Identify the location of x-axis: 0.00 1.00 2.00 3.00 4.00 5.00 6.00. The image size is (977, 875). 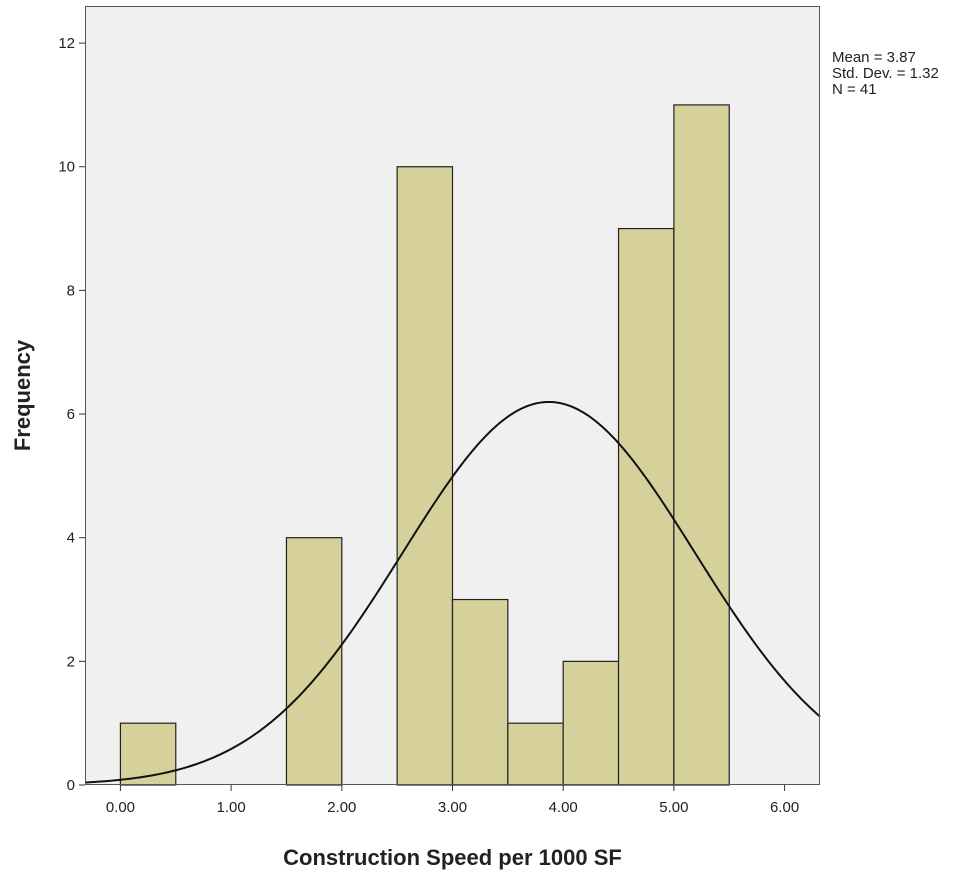
(452, 800).